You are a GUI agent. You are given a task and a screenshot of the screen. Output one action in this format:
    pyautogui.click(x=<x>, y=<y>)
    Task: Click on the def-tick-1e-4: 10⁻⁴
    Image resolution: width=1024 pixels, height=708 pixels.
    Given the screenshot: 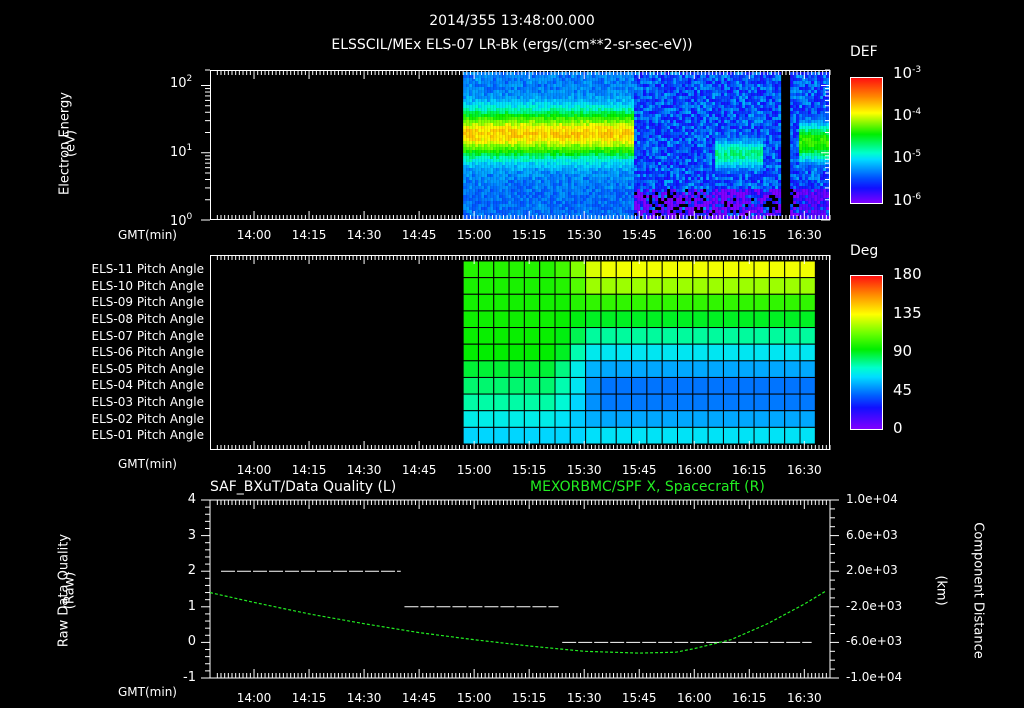 What is the action you would take?
    pyautogui.click(x=907, y=115)
    